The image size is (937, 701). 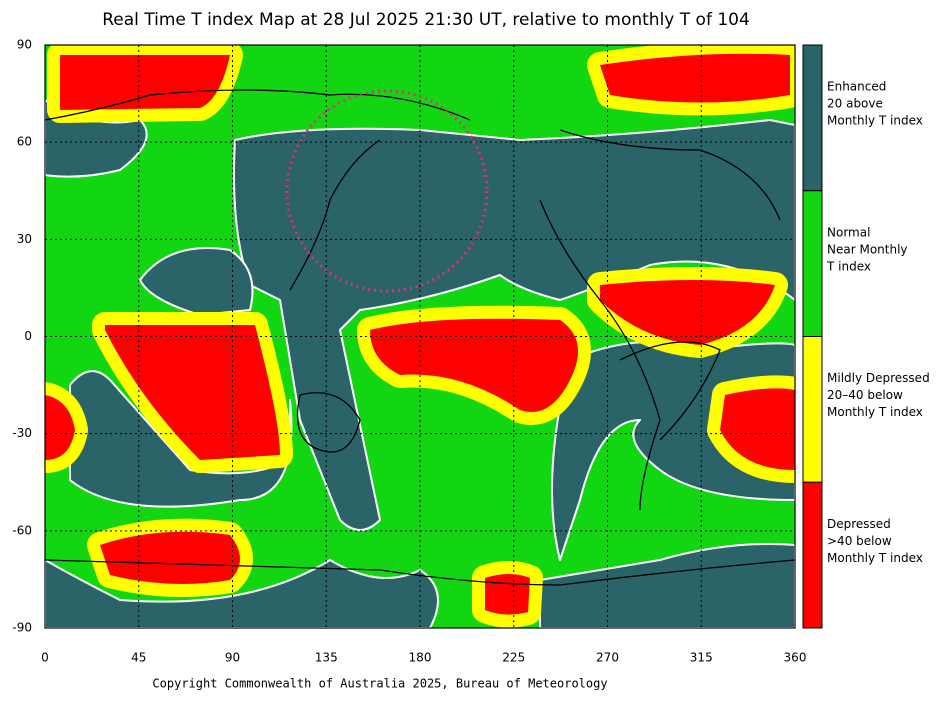 I want to click on highlight-circle, so click(x=387, y=191).